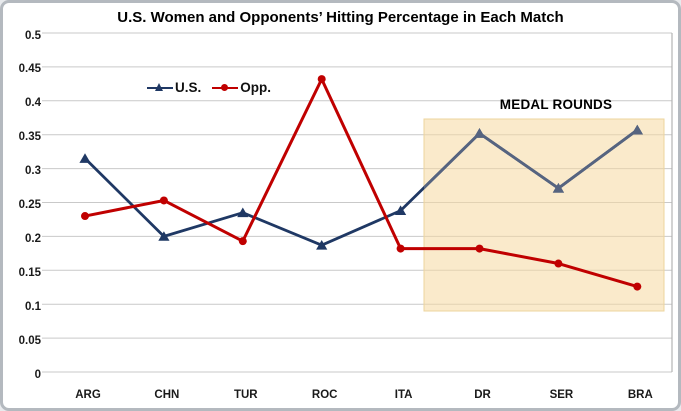  What do you see at coordinates (556, 104) in the screenshot?
I see `medal-rounds-annotation: MEDAL ROUNDS` at bounding box center [556, 104].